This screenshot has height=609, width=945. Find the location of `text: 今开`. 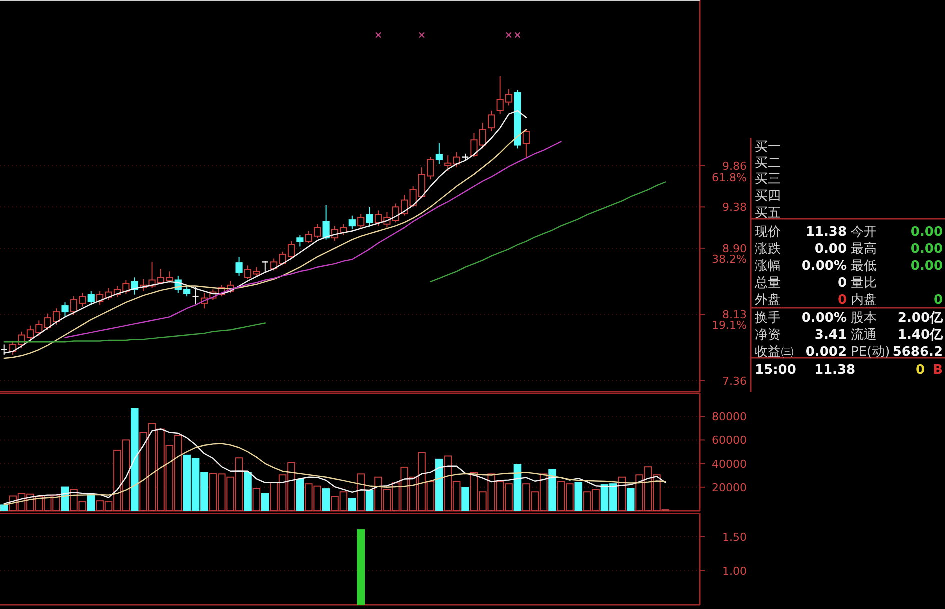

text: 今开 is located at coordinates (864, 232).